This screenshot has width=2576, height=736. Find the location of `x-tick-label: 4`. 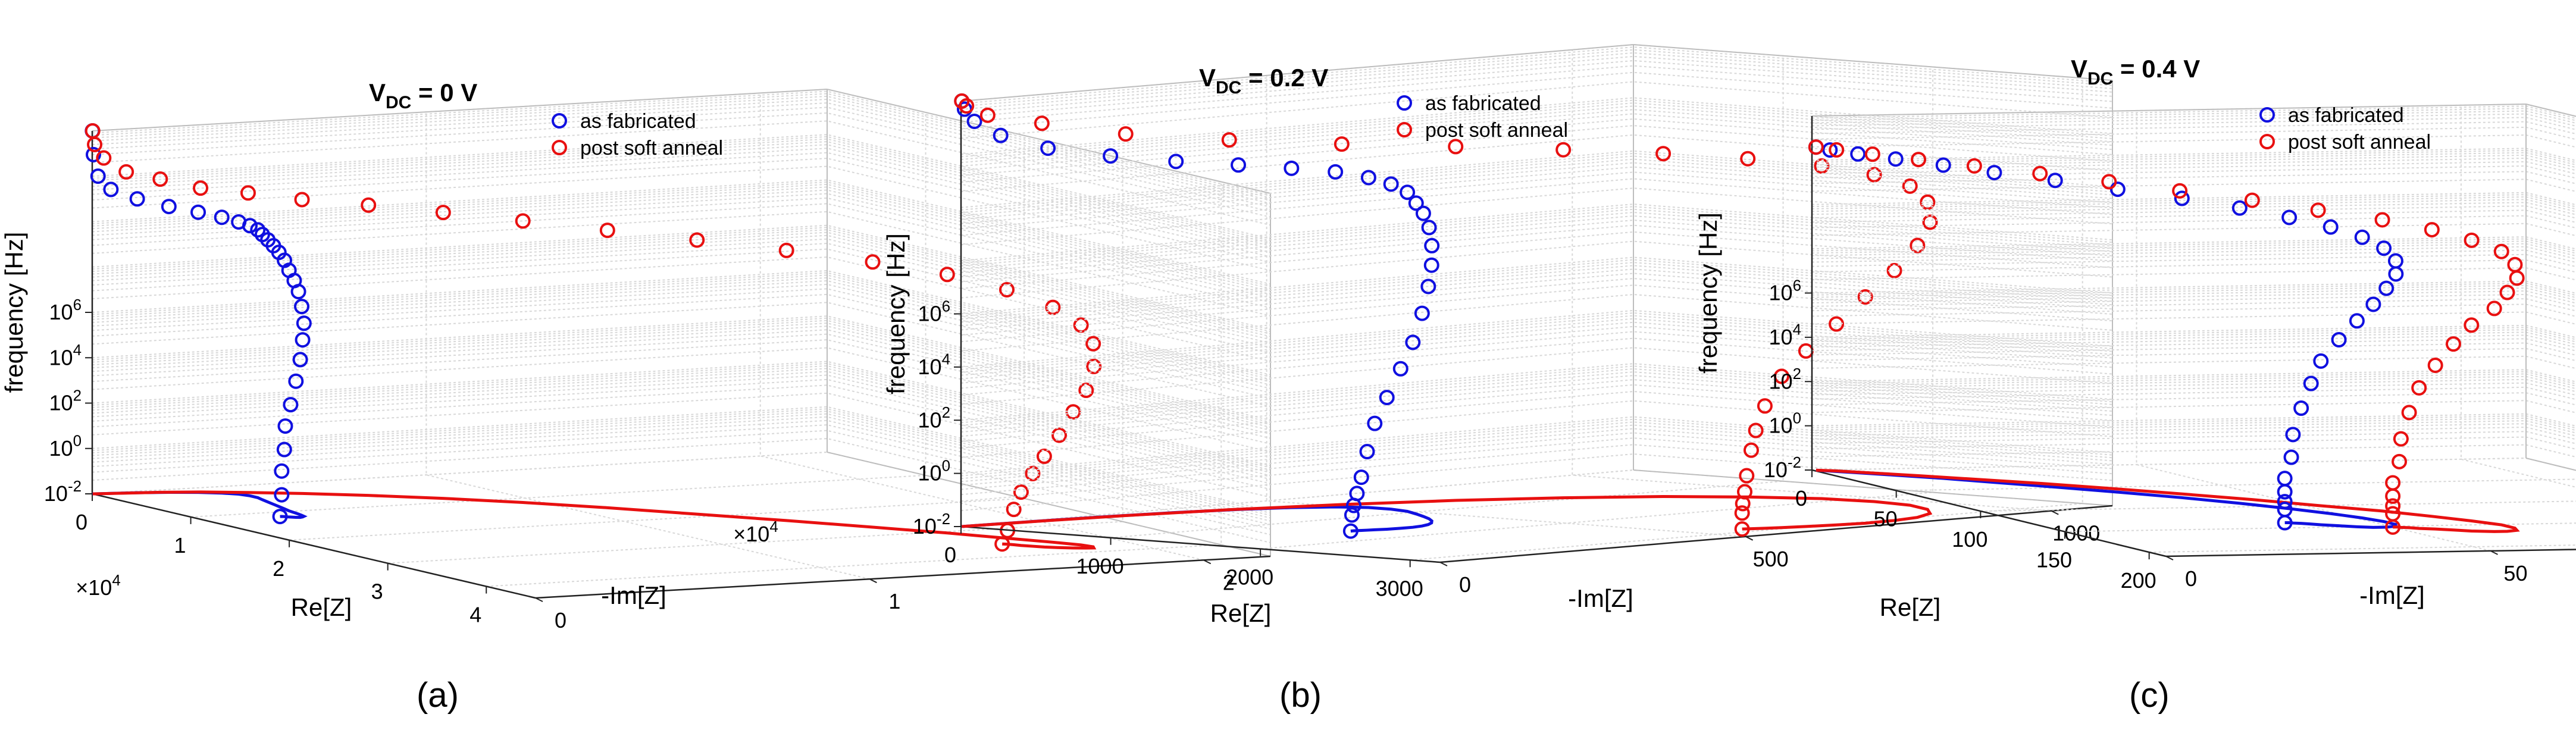

x-tick-label: 4 is located at coordinates (475, 615).